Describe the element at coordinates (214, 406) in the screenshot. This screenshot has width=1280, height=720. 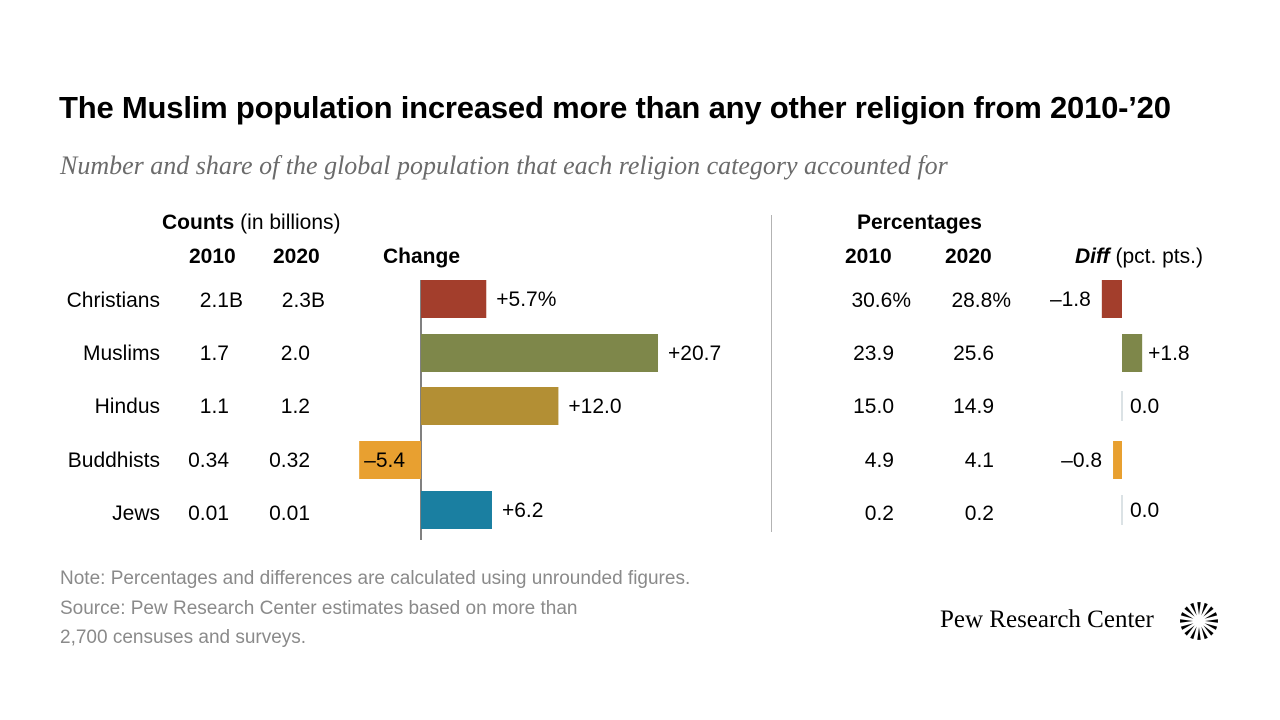
I see `count-2010: 1.1` at that location.